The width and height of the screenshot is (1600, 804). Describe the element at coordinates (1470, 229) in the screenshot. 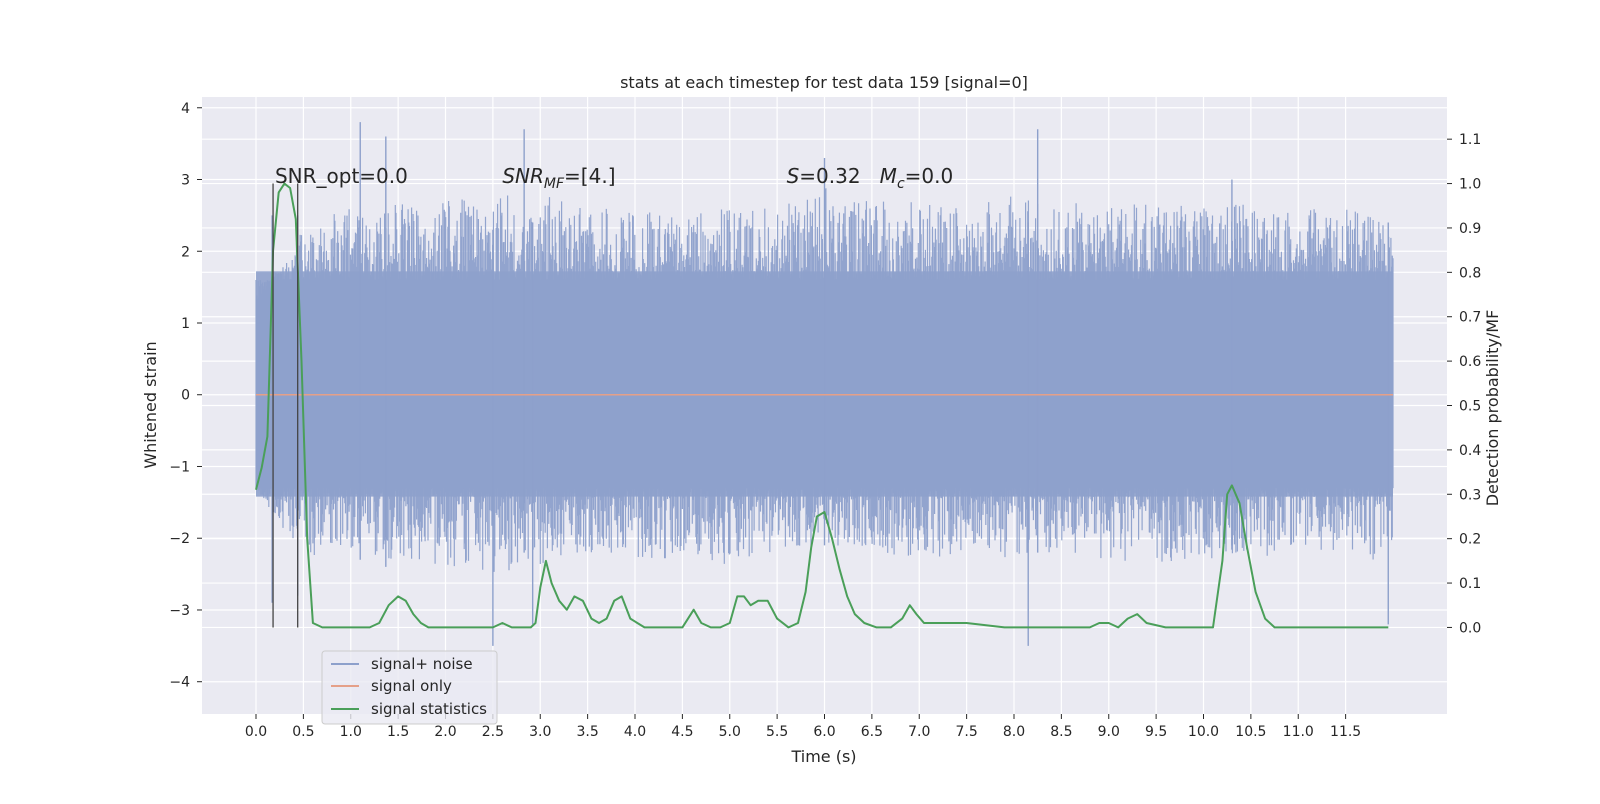

I see `y2-tick-label: 0.9` at that location.